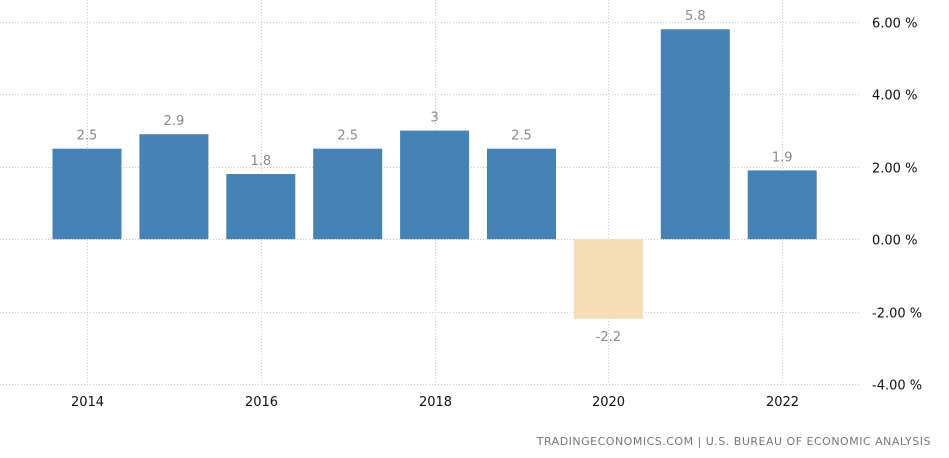  Describe the element at coordinates (894, 241) in the screenshot. I see `y-tick-label: 0.00 %` at that location.